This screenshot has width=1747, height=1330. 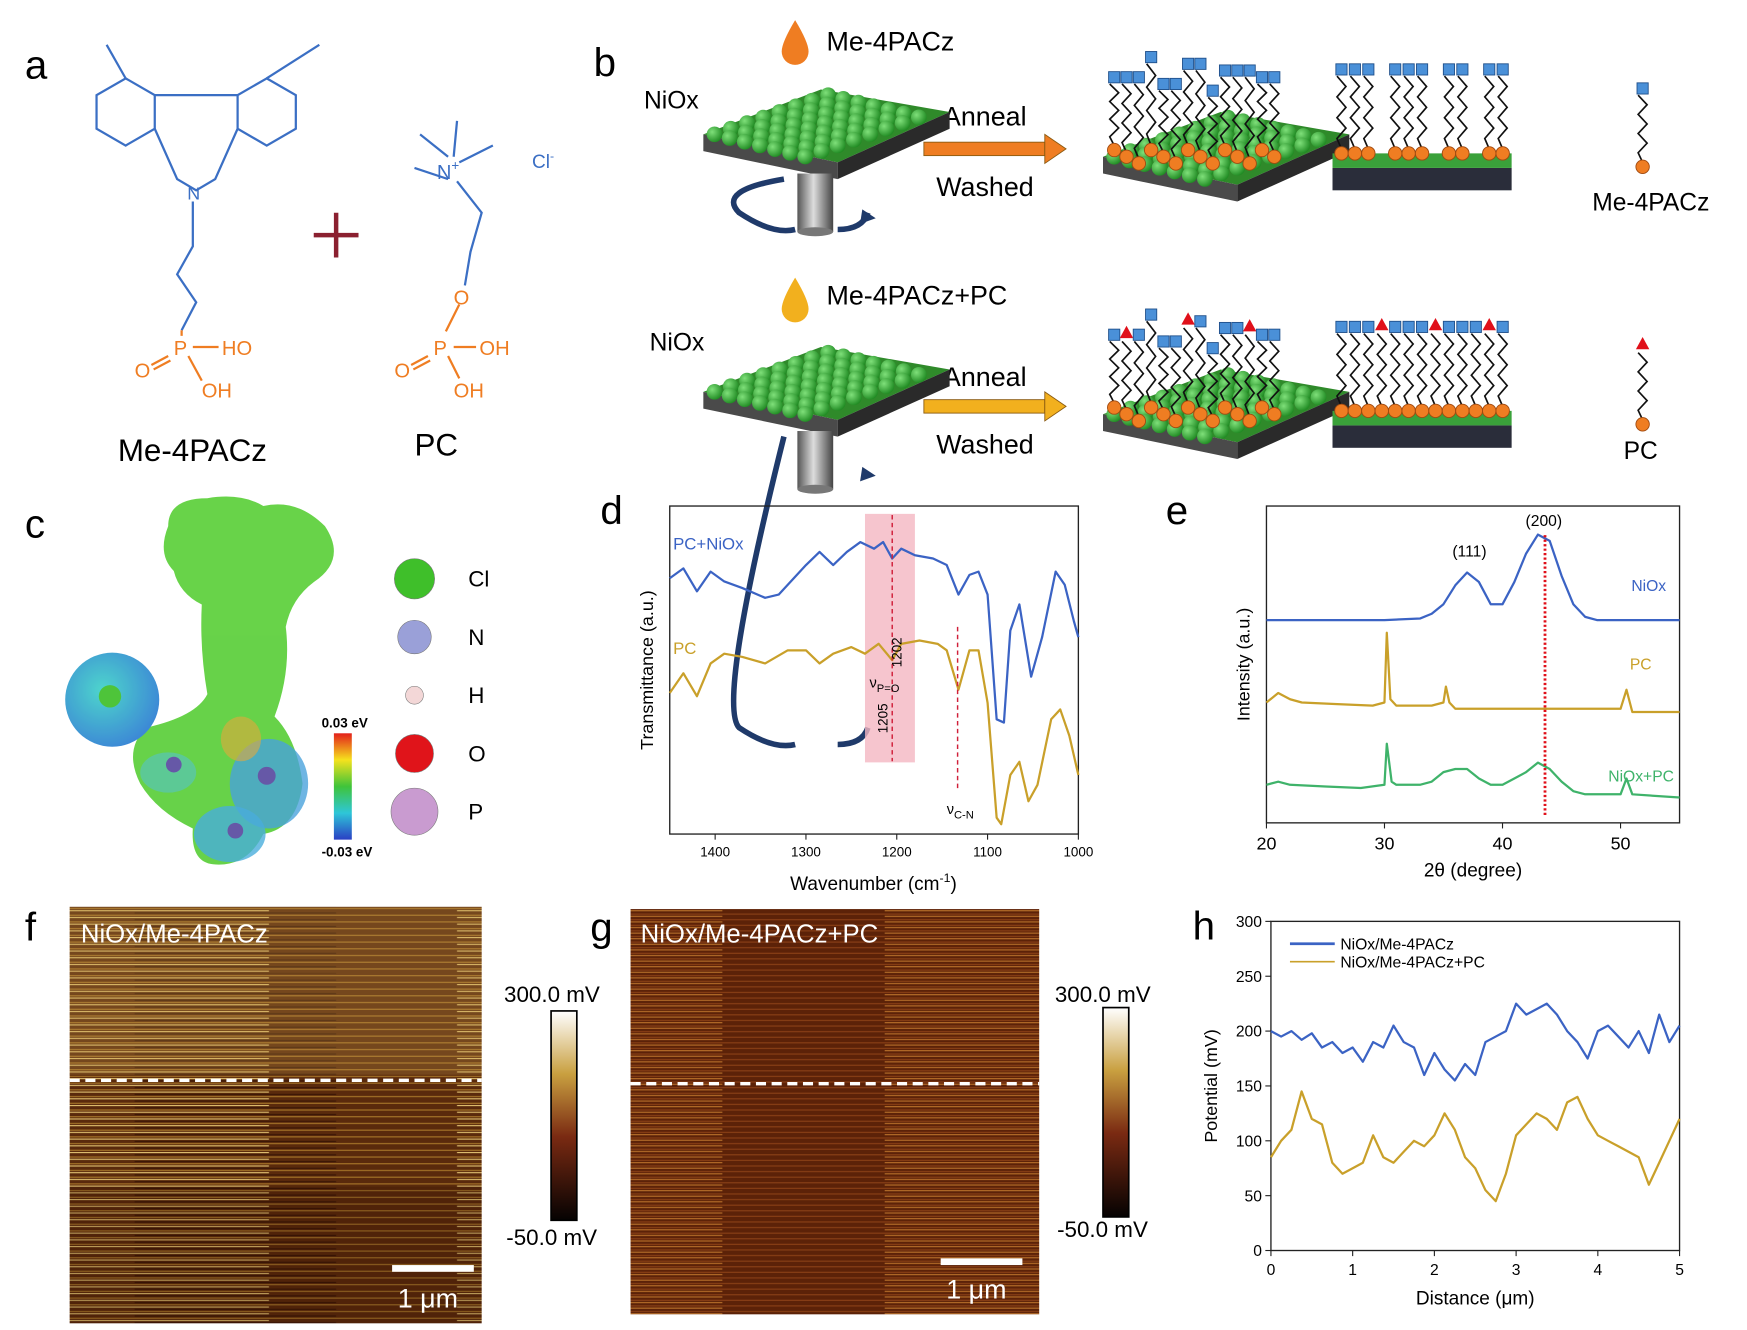 I want to click on y-axis-label: Potential (mV), so click(x=1211, y=1085).